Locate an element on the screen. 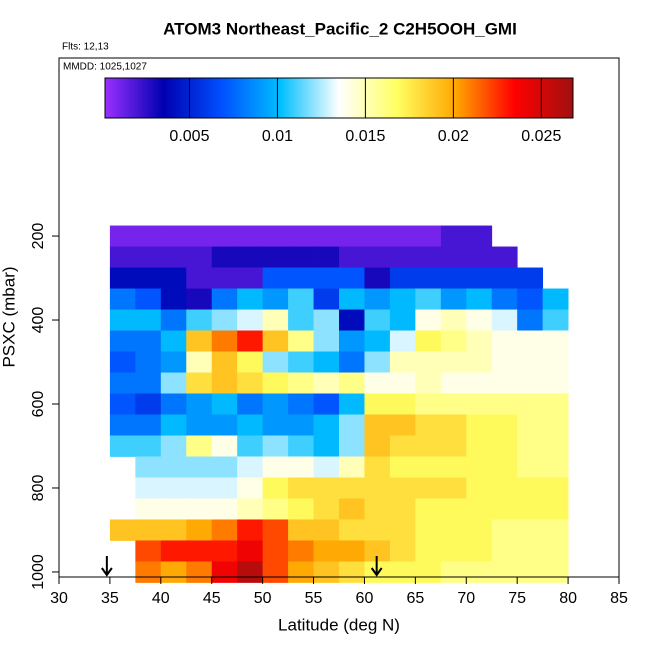 This screenshot has height=650, width=650. colorbar-tick-label: 0.025 is located at coordinates (541, 136).